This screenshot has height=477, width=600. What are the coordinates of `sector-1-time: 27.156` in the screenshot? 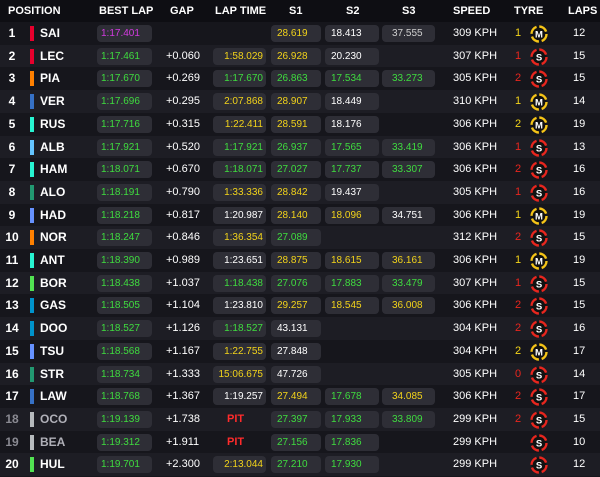 It's located at (296, 442).